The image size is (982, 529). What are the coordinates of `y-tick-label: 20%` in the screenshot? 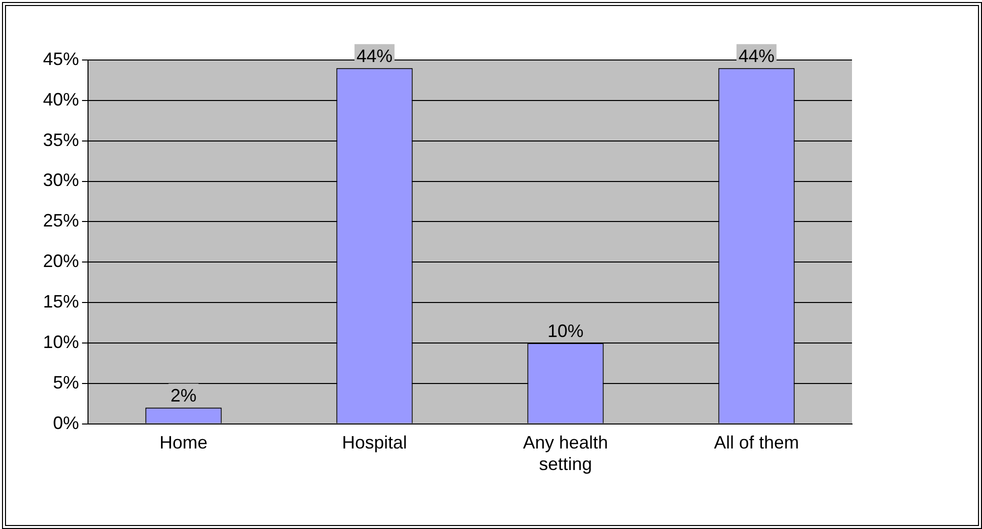 It's located at (61, 261).